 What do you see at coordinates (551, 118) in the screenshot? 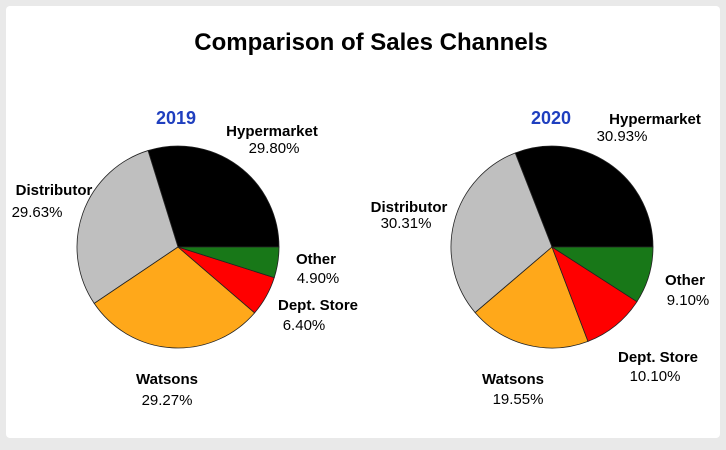
I see `pie-2020-title: 2020` at bounding box center [551, 118].